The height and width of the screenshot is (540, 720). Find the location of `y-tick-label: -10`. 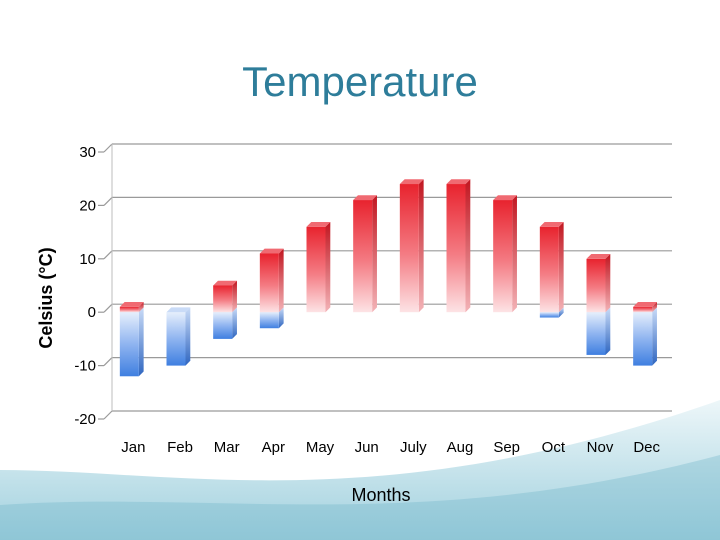

y-tick-label: -10 is located at coordinates (85, 366).